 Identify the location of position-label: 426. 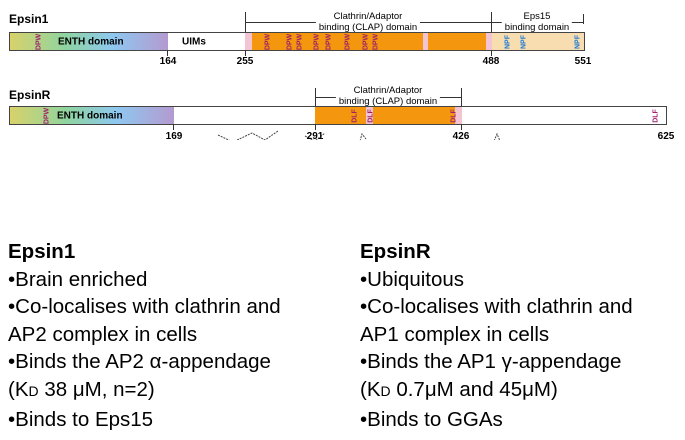
(461, 136).